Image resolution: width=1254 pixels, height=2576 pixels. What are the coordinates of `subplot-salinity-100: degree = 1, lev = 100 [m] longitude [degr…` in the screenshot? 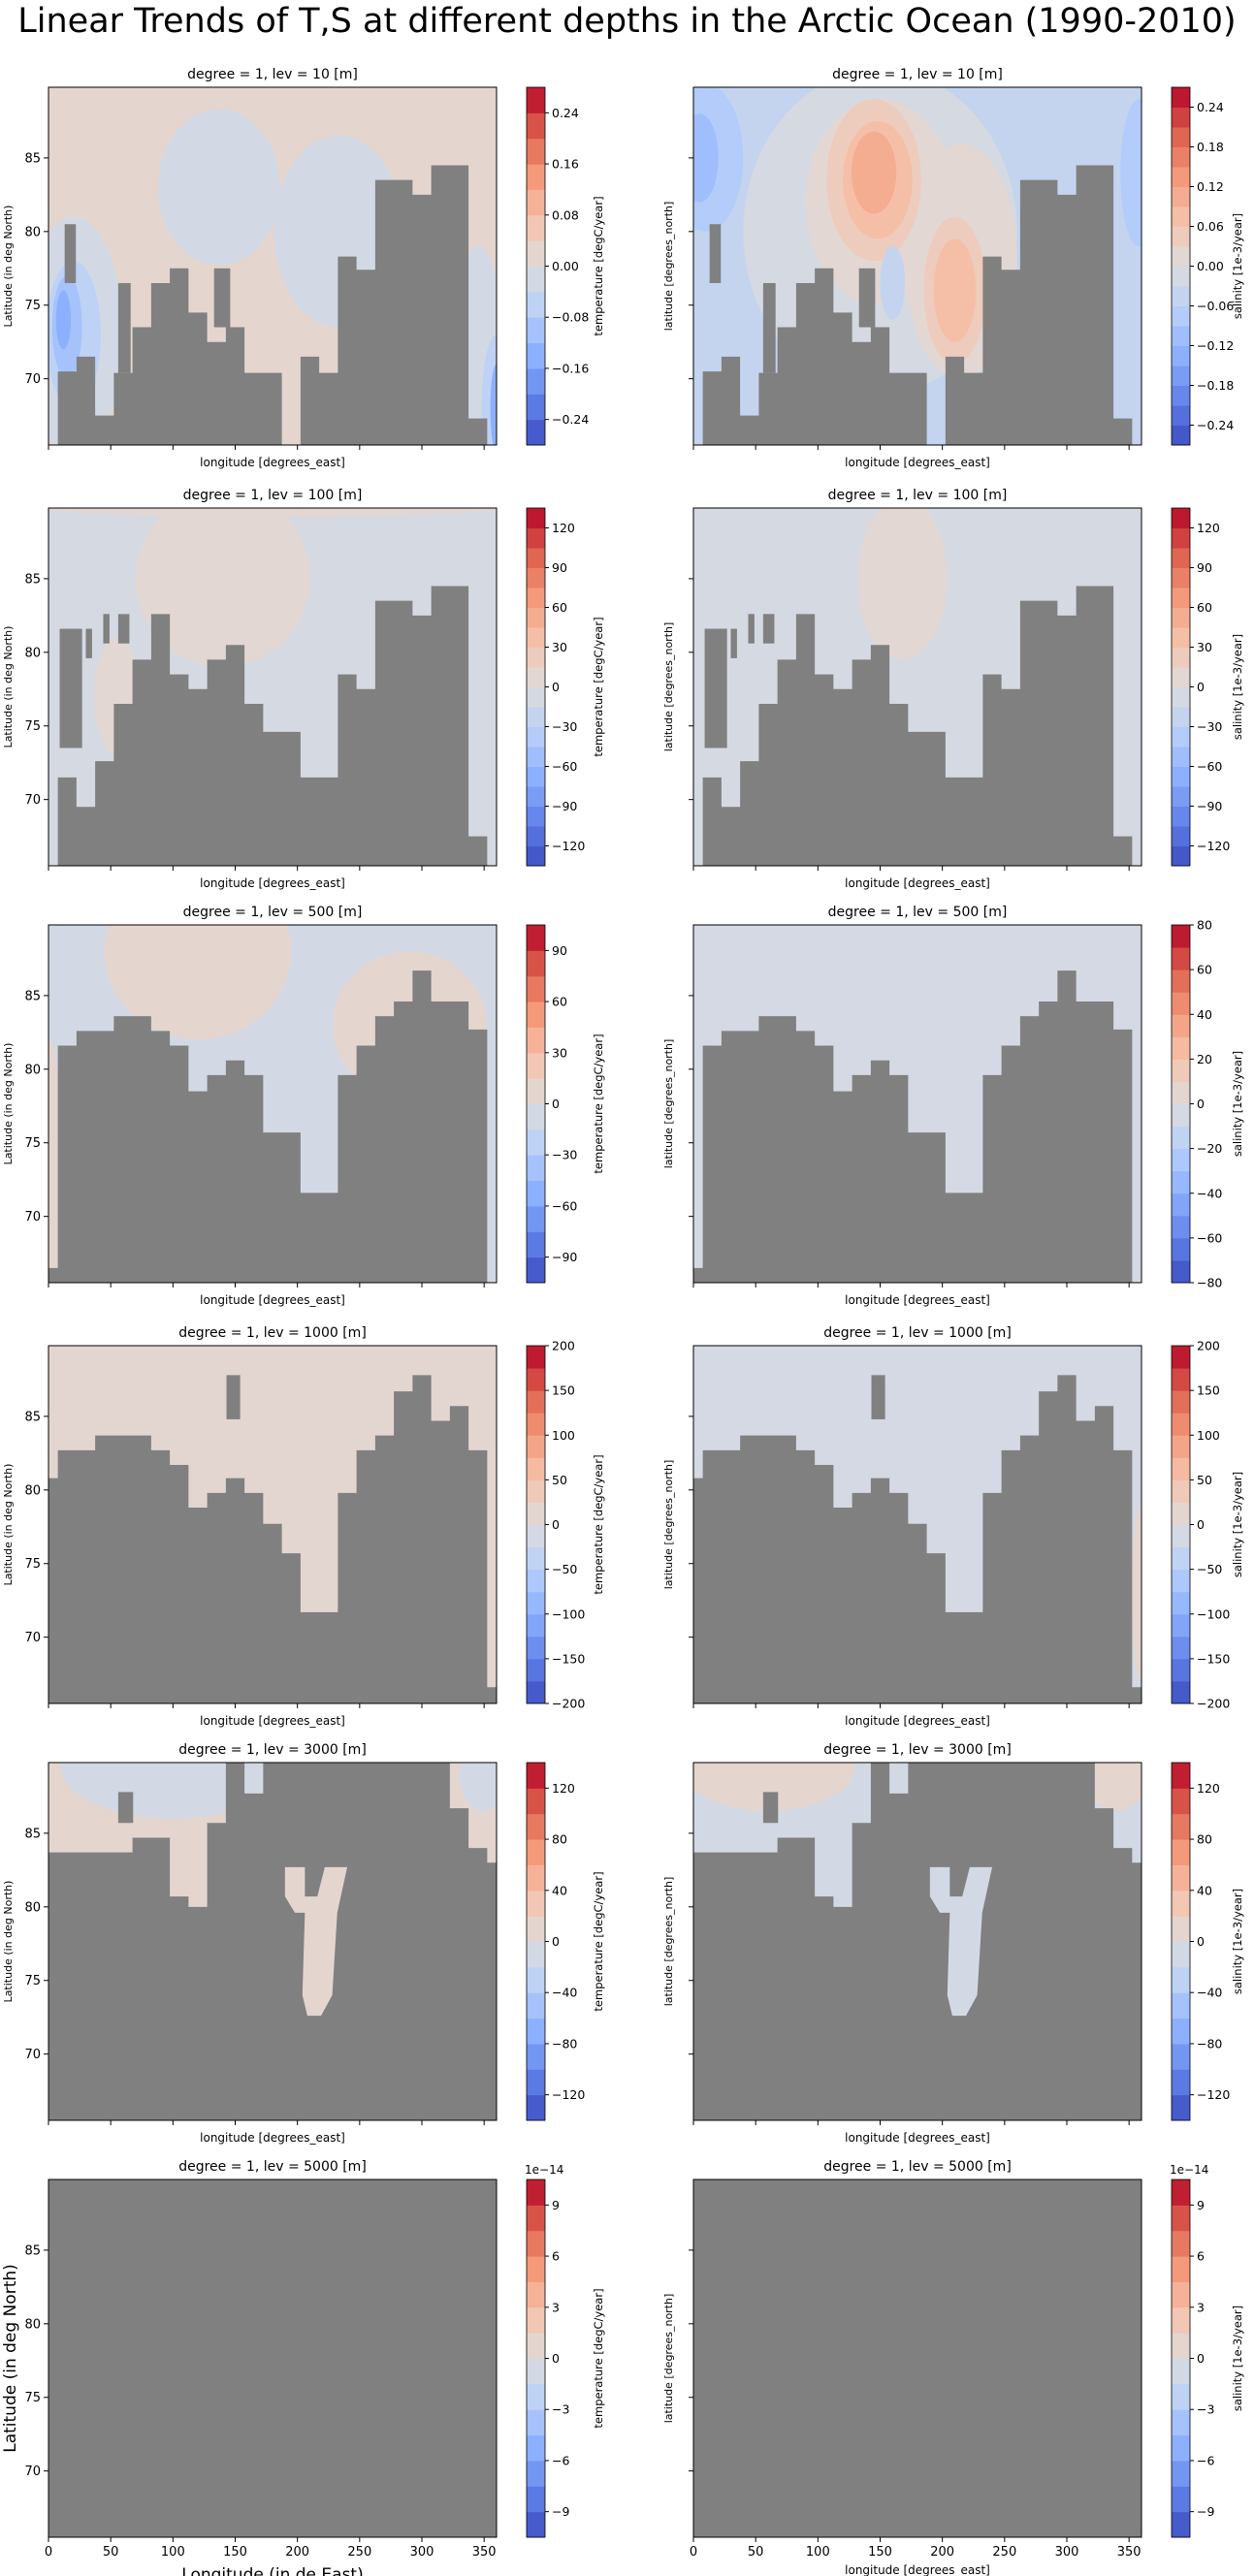 It's located at (953, 689).